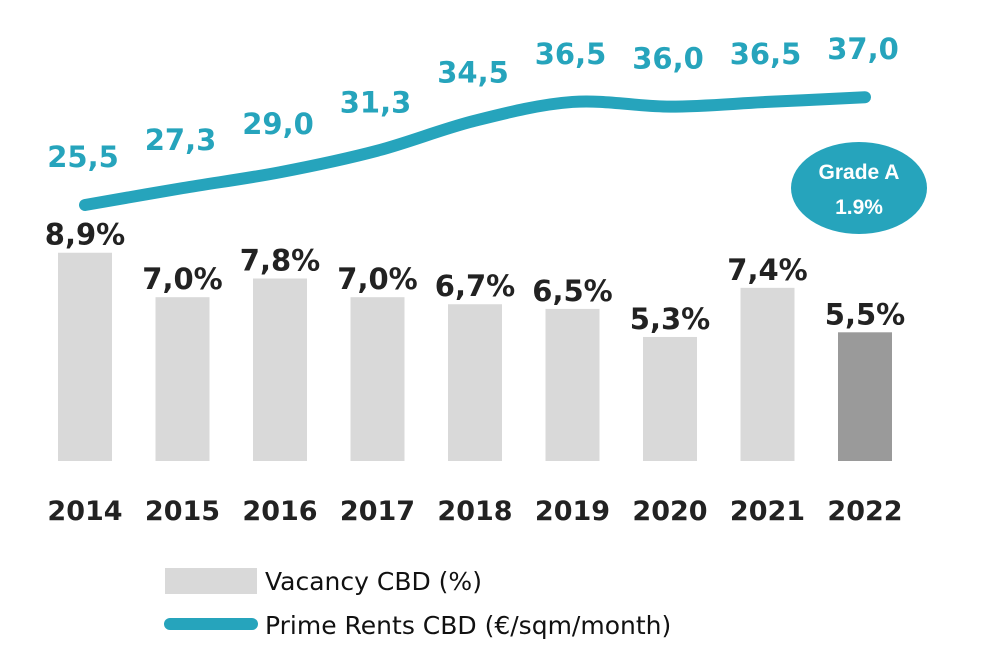 The height and width of the screenshot is (668, 994). What do you see at coordinates (767, 511) in the screenshot?
I see `x-tick-label-2021: 2021` at bounding box center [767, 511].